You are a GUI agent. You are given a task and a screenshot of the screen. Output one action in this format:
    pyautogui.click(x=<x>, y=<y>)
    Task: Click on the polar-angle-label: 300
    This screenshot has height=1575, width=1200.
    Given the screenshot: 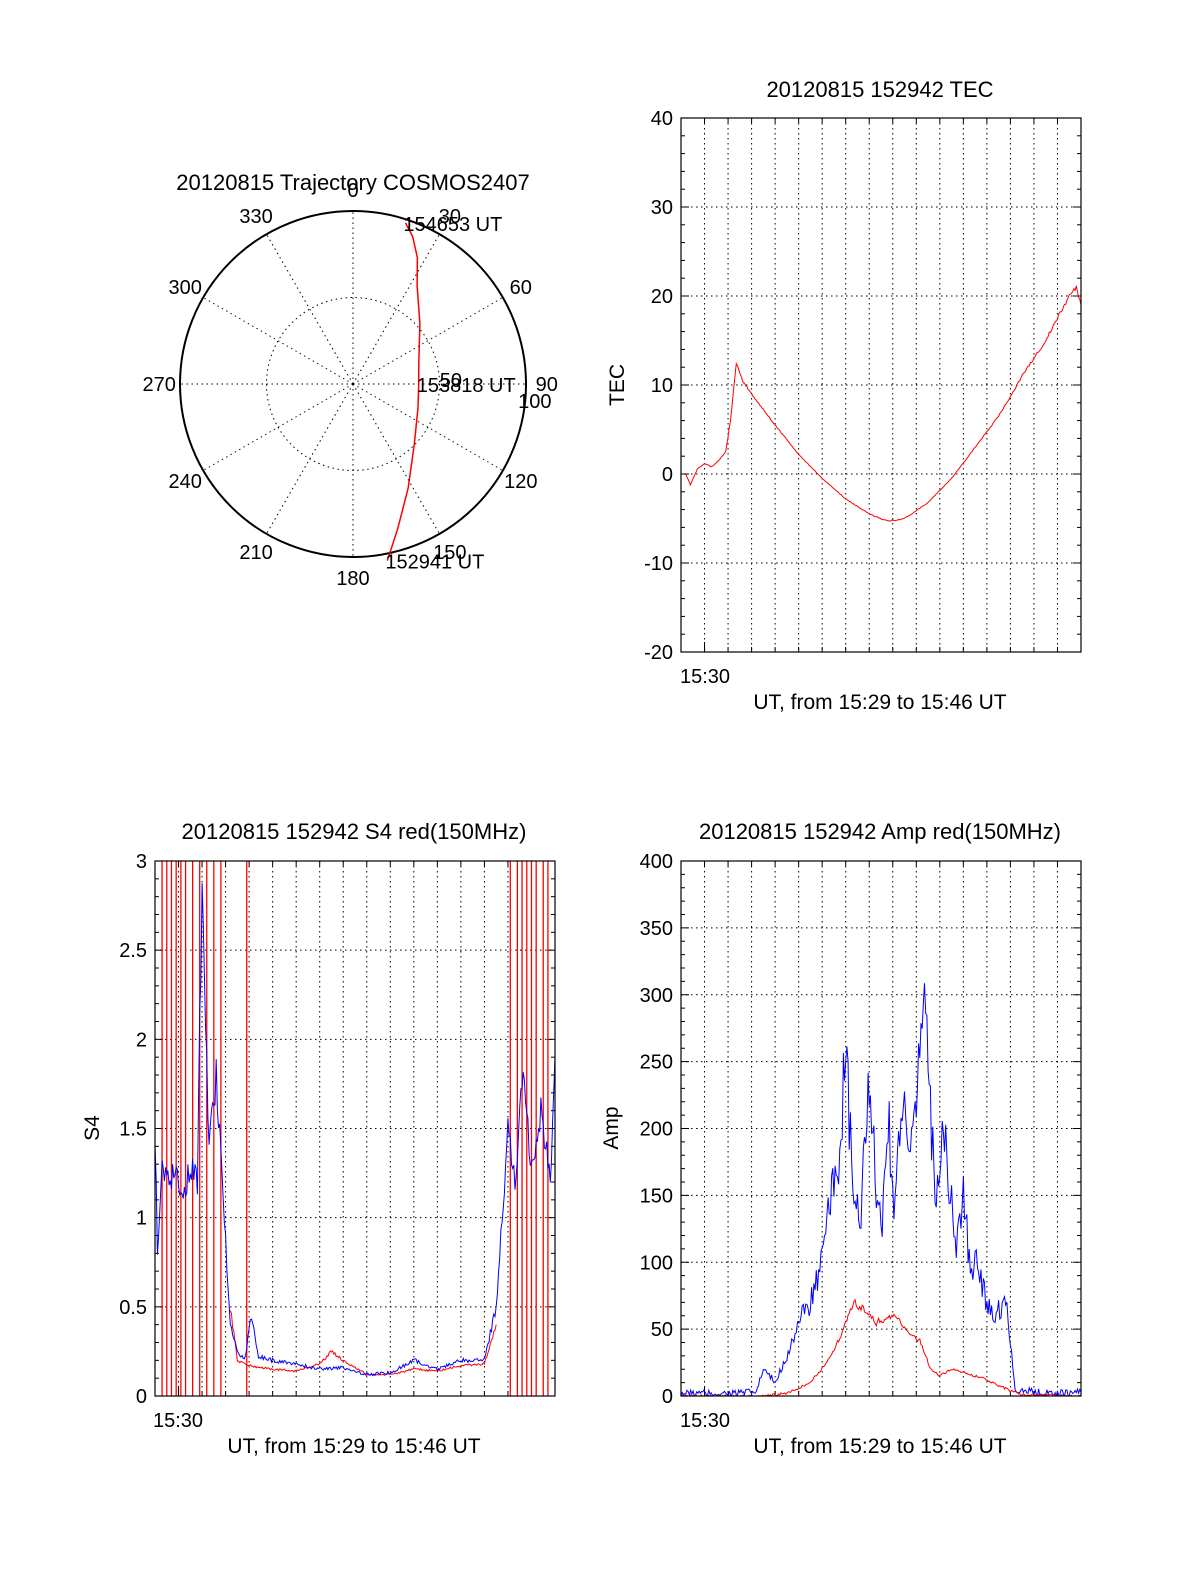 What is the action you would take?
    pyautogui.click(x=185, y=288)
    